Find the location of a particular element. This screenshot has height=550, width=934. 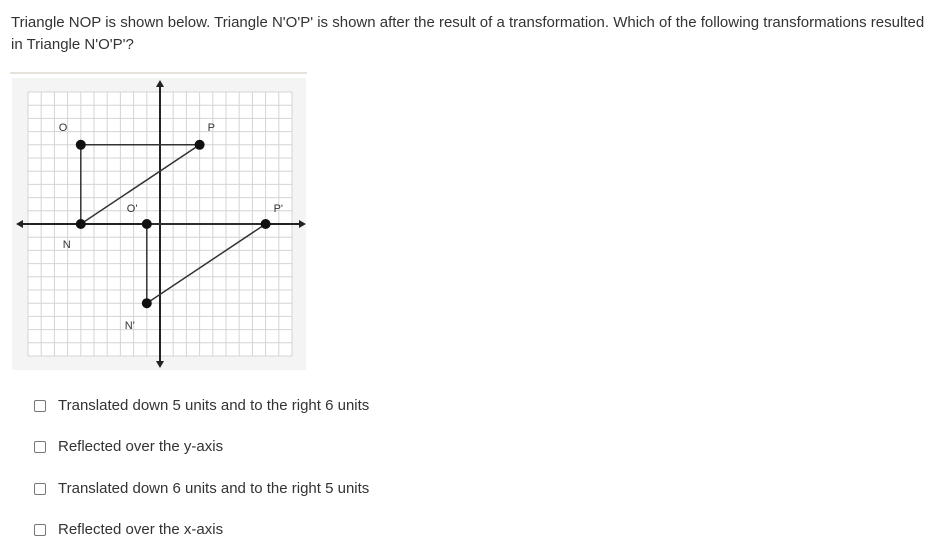

triangle-nop-prime is located at coordinates (207, 264).